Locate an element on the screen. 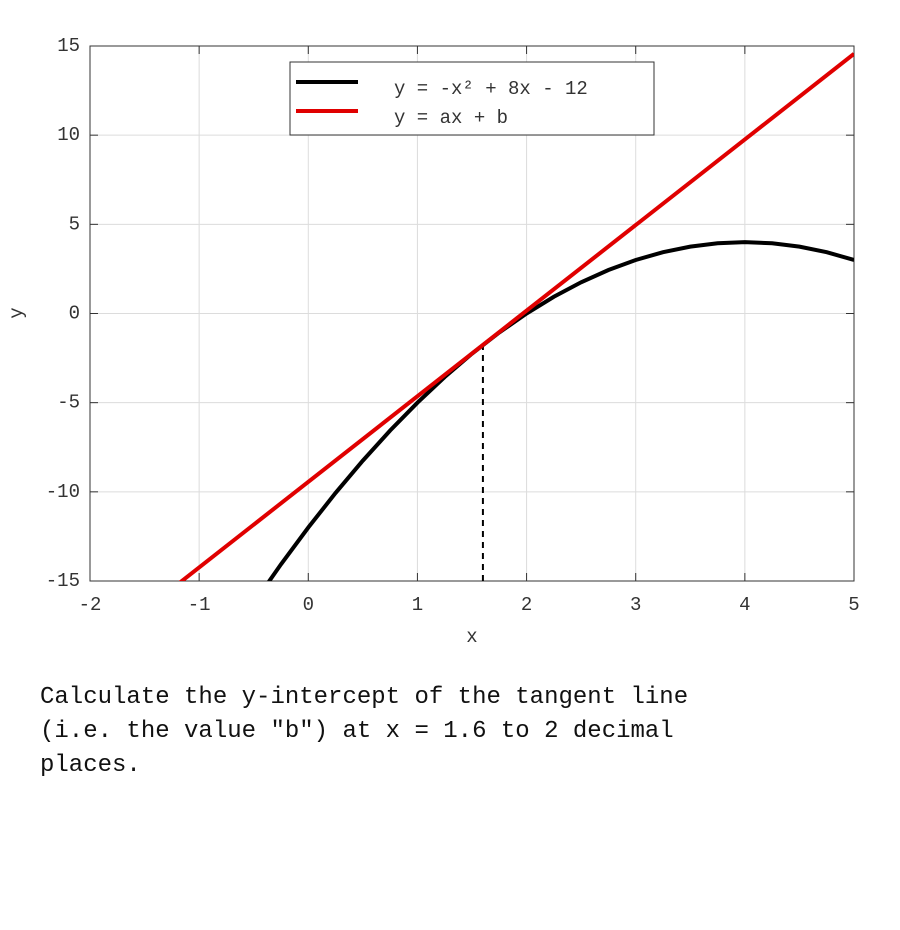  x-tick-label: 5 is located at coordinates (853, 605).